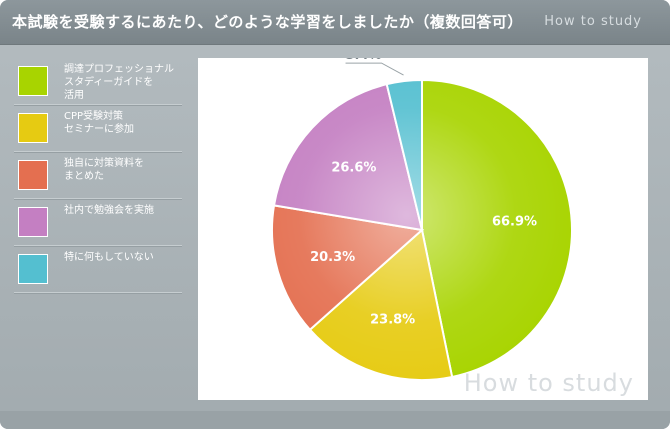  I want to click on title-brand: How to study, so click(593, 21).